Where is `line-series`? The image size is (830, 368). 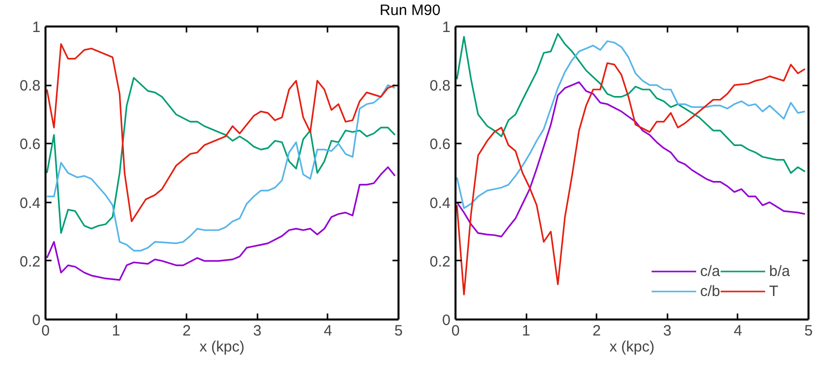
line-series is located at coordinates (221, 223).